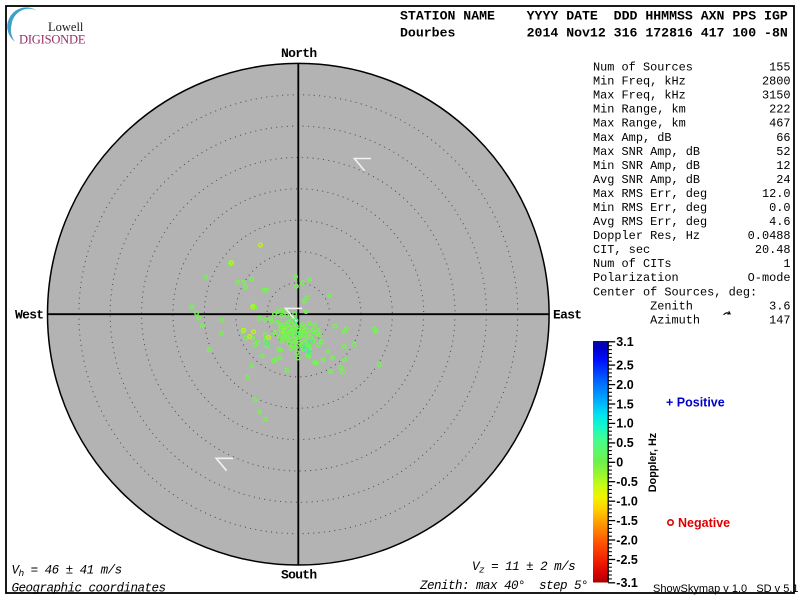 Image resolution: width=800 pixels, height=600 pixels. Describe the element at coordinates (636, 278) in the screenshot. I see `svg-text: Polarization` at that location.